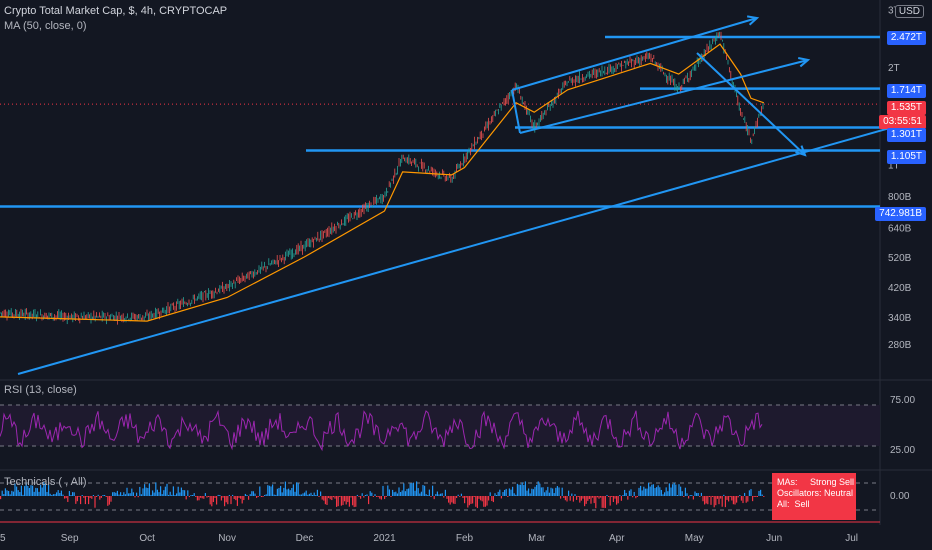  Describe the element at coordinates (516, 111) in the screenshot. I see `channel-left-edge` at that location.